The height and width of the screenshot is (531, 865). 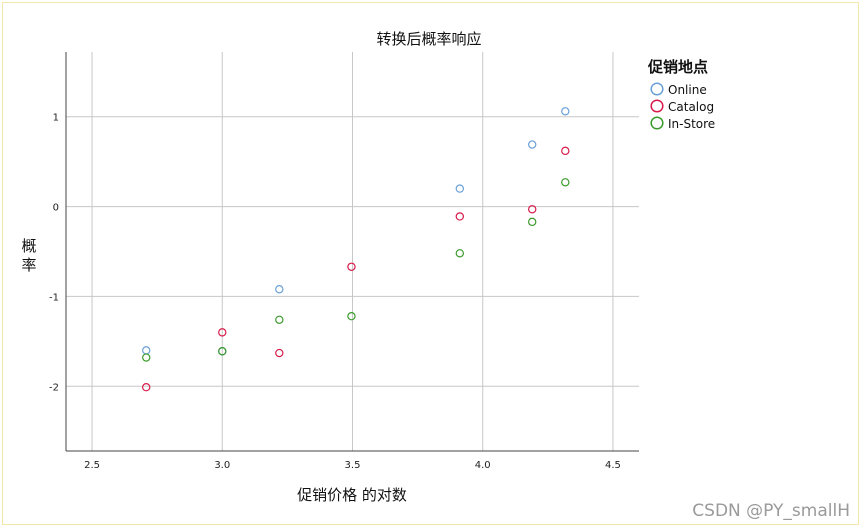 I want to click on x-tick-label: 3.0, so click(x=222, y=465).